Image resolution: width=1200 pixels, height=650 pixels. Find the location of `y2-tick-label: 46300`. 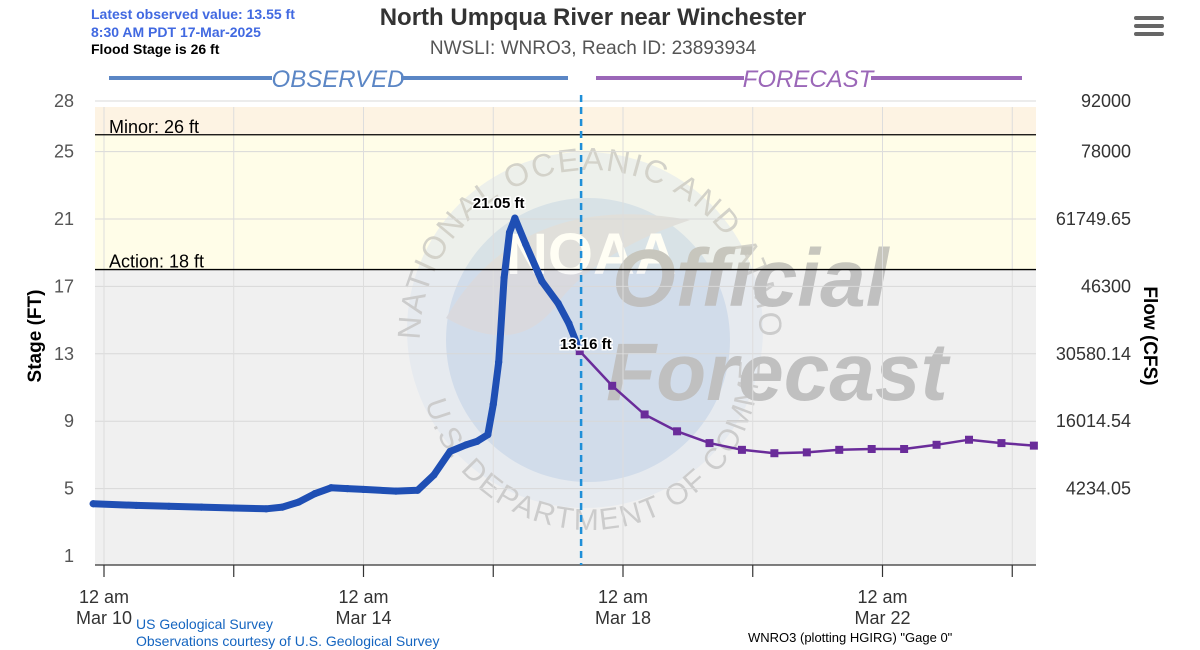

y2-tick-label: 46300 is located at coordinates (1106, 286).